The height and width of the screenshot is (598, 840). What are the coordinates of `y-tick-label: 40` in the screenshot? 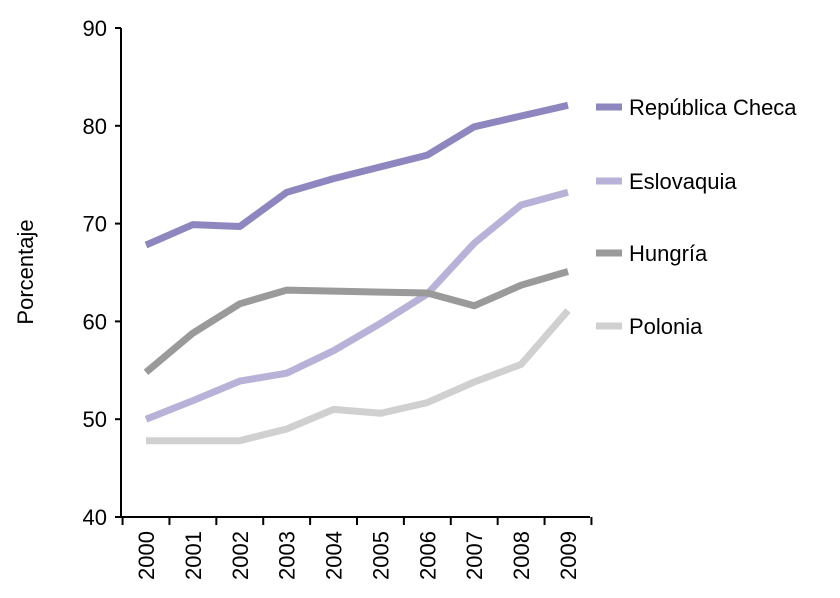 It's located at (95, 517).